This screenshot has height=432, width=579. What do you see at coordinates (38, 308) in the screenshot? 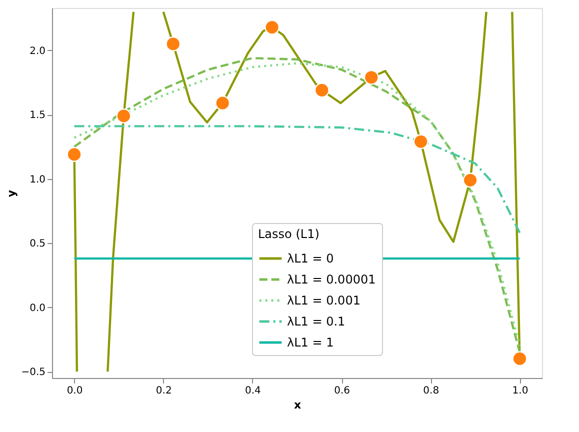
I see `y-tick-label: 0.0` at bounding box center [38, 308].